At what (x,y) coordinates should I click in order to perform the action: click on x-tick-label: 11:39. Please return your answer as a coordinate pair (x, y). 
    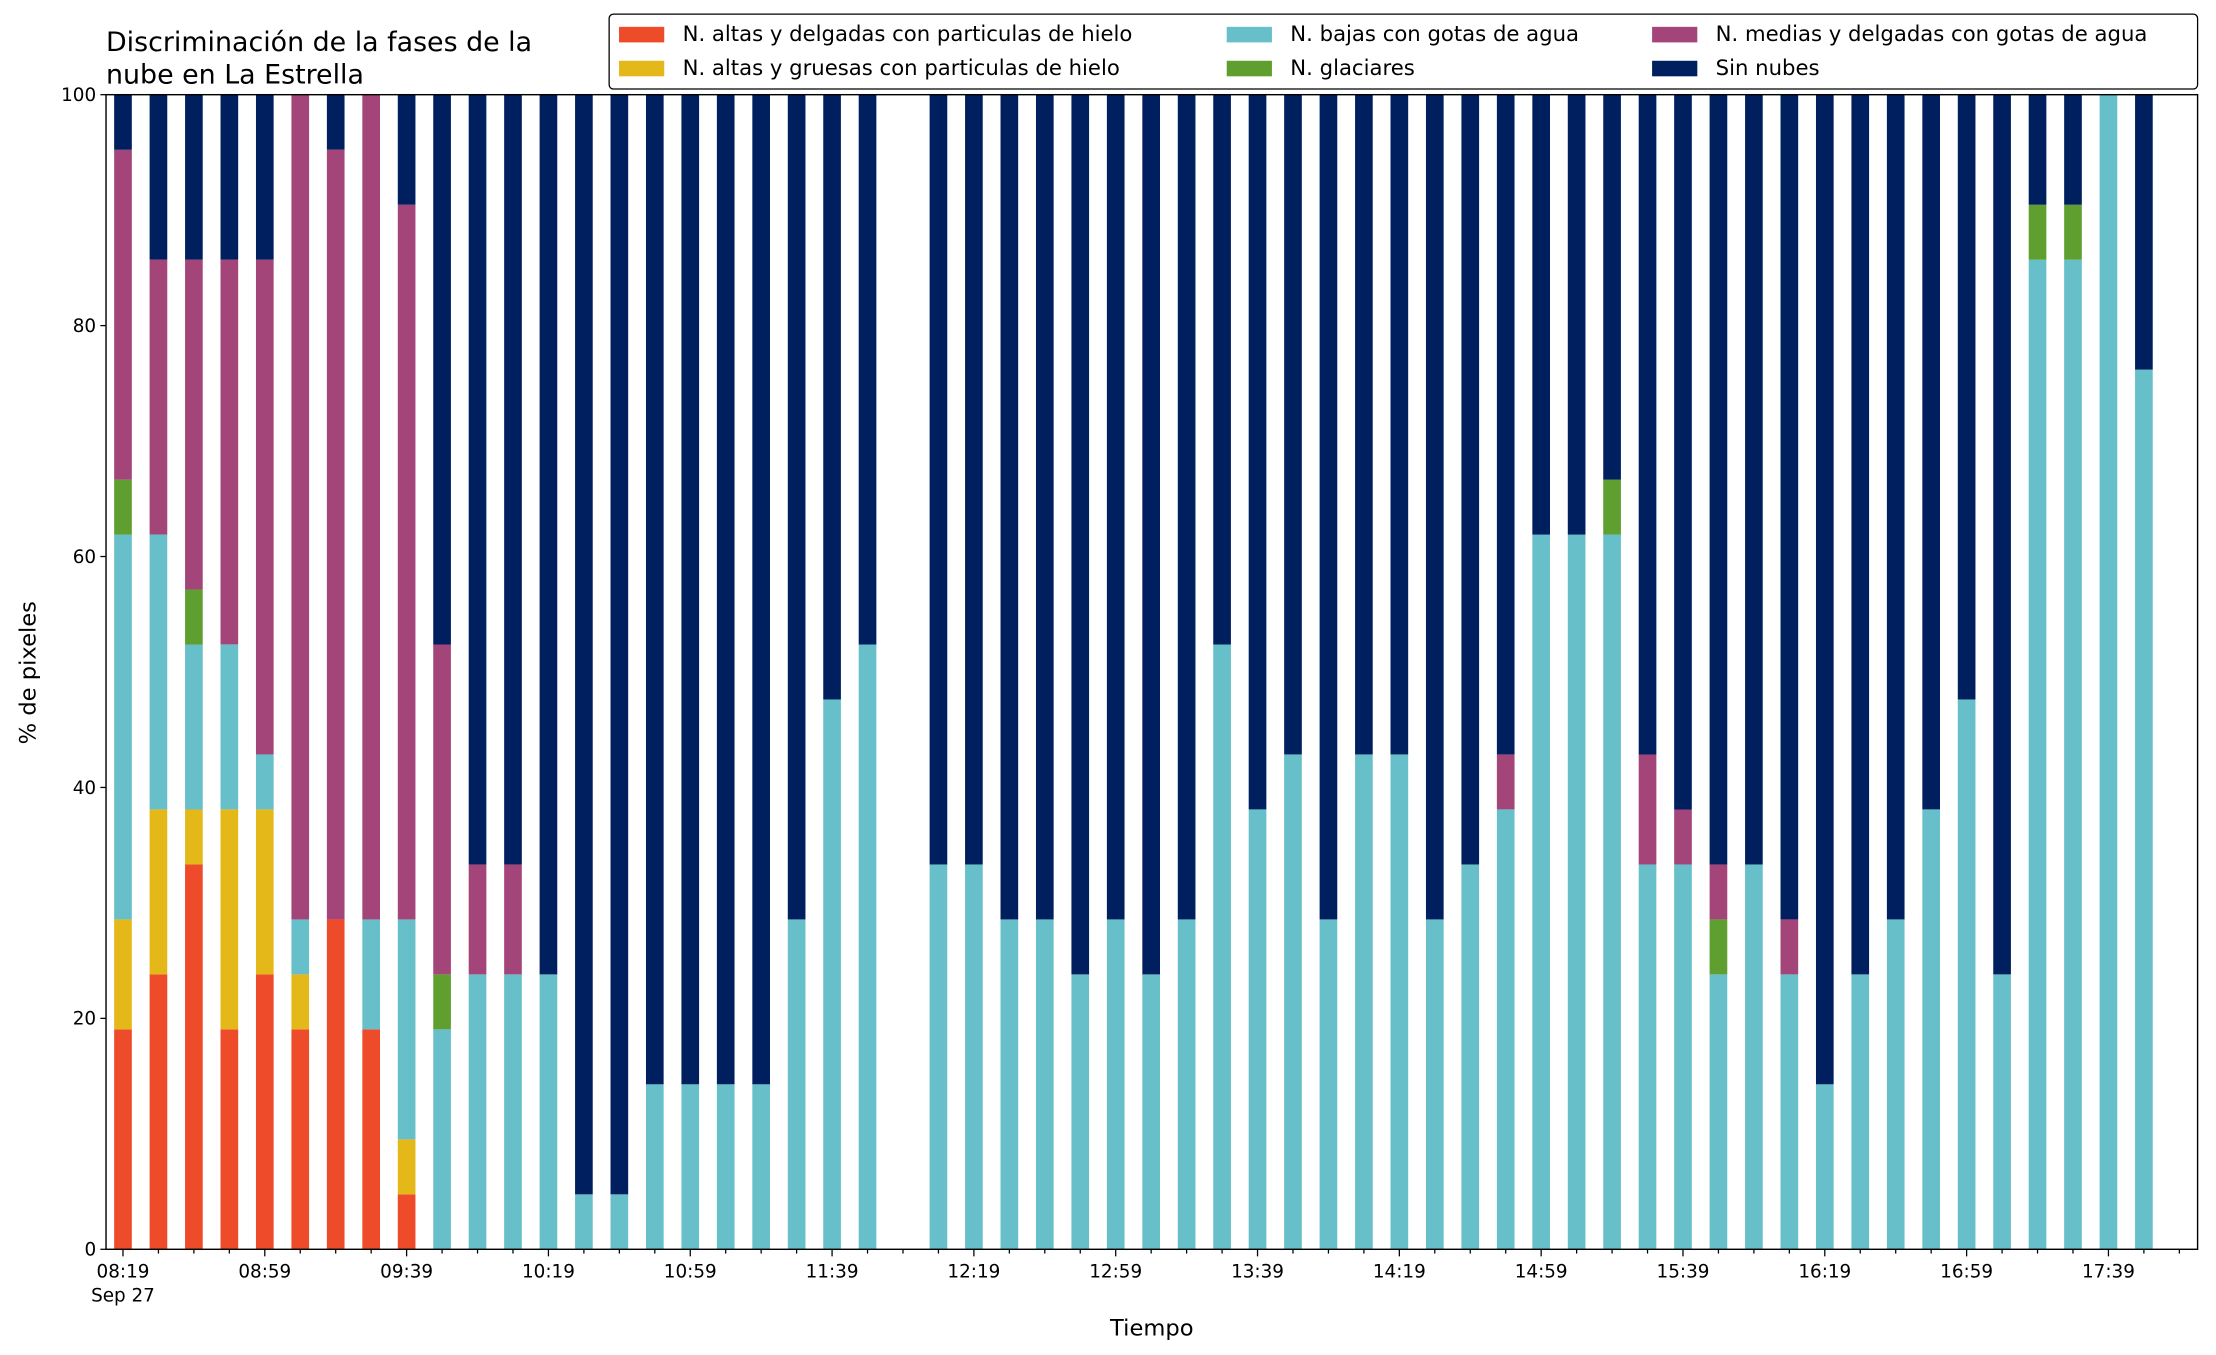
    Looking at the image, I should click on (832, 1272).